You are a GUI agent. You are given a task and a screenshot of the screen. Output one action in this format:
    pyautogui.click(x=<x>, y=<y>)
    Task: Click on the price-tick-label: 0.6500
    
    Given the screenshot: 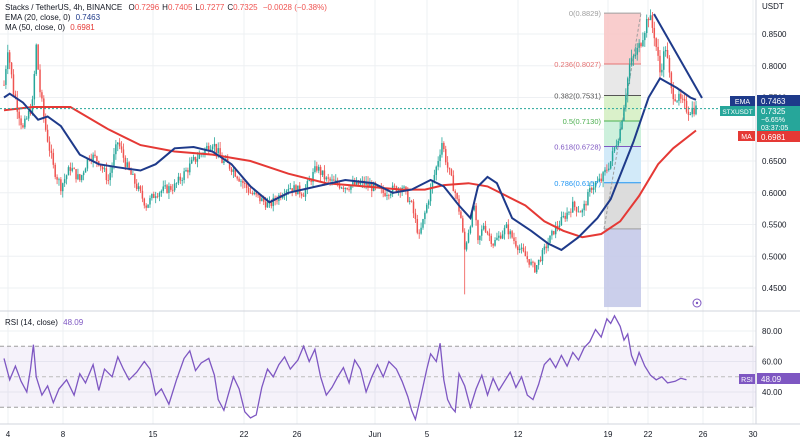 What is the action you would take?
    pyautogui.click(x=774, y=161)
    